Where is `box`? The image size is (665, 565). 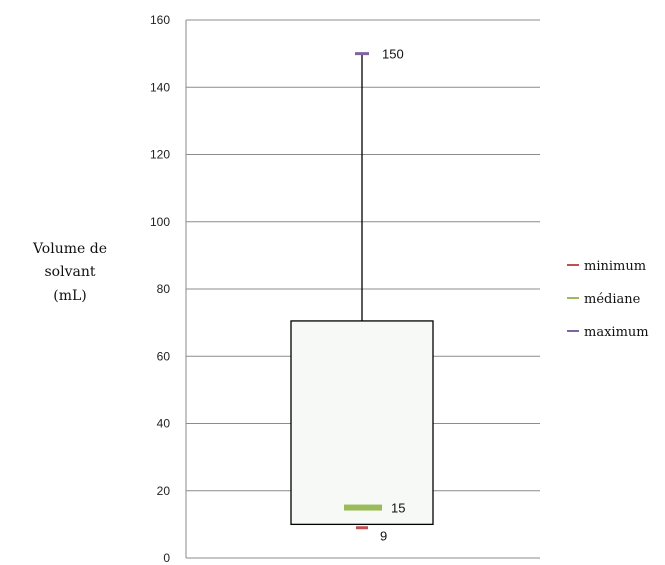 box is located at coordinates (362, 423).